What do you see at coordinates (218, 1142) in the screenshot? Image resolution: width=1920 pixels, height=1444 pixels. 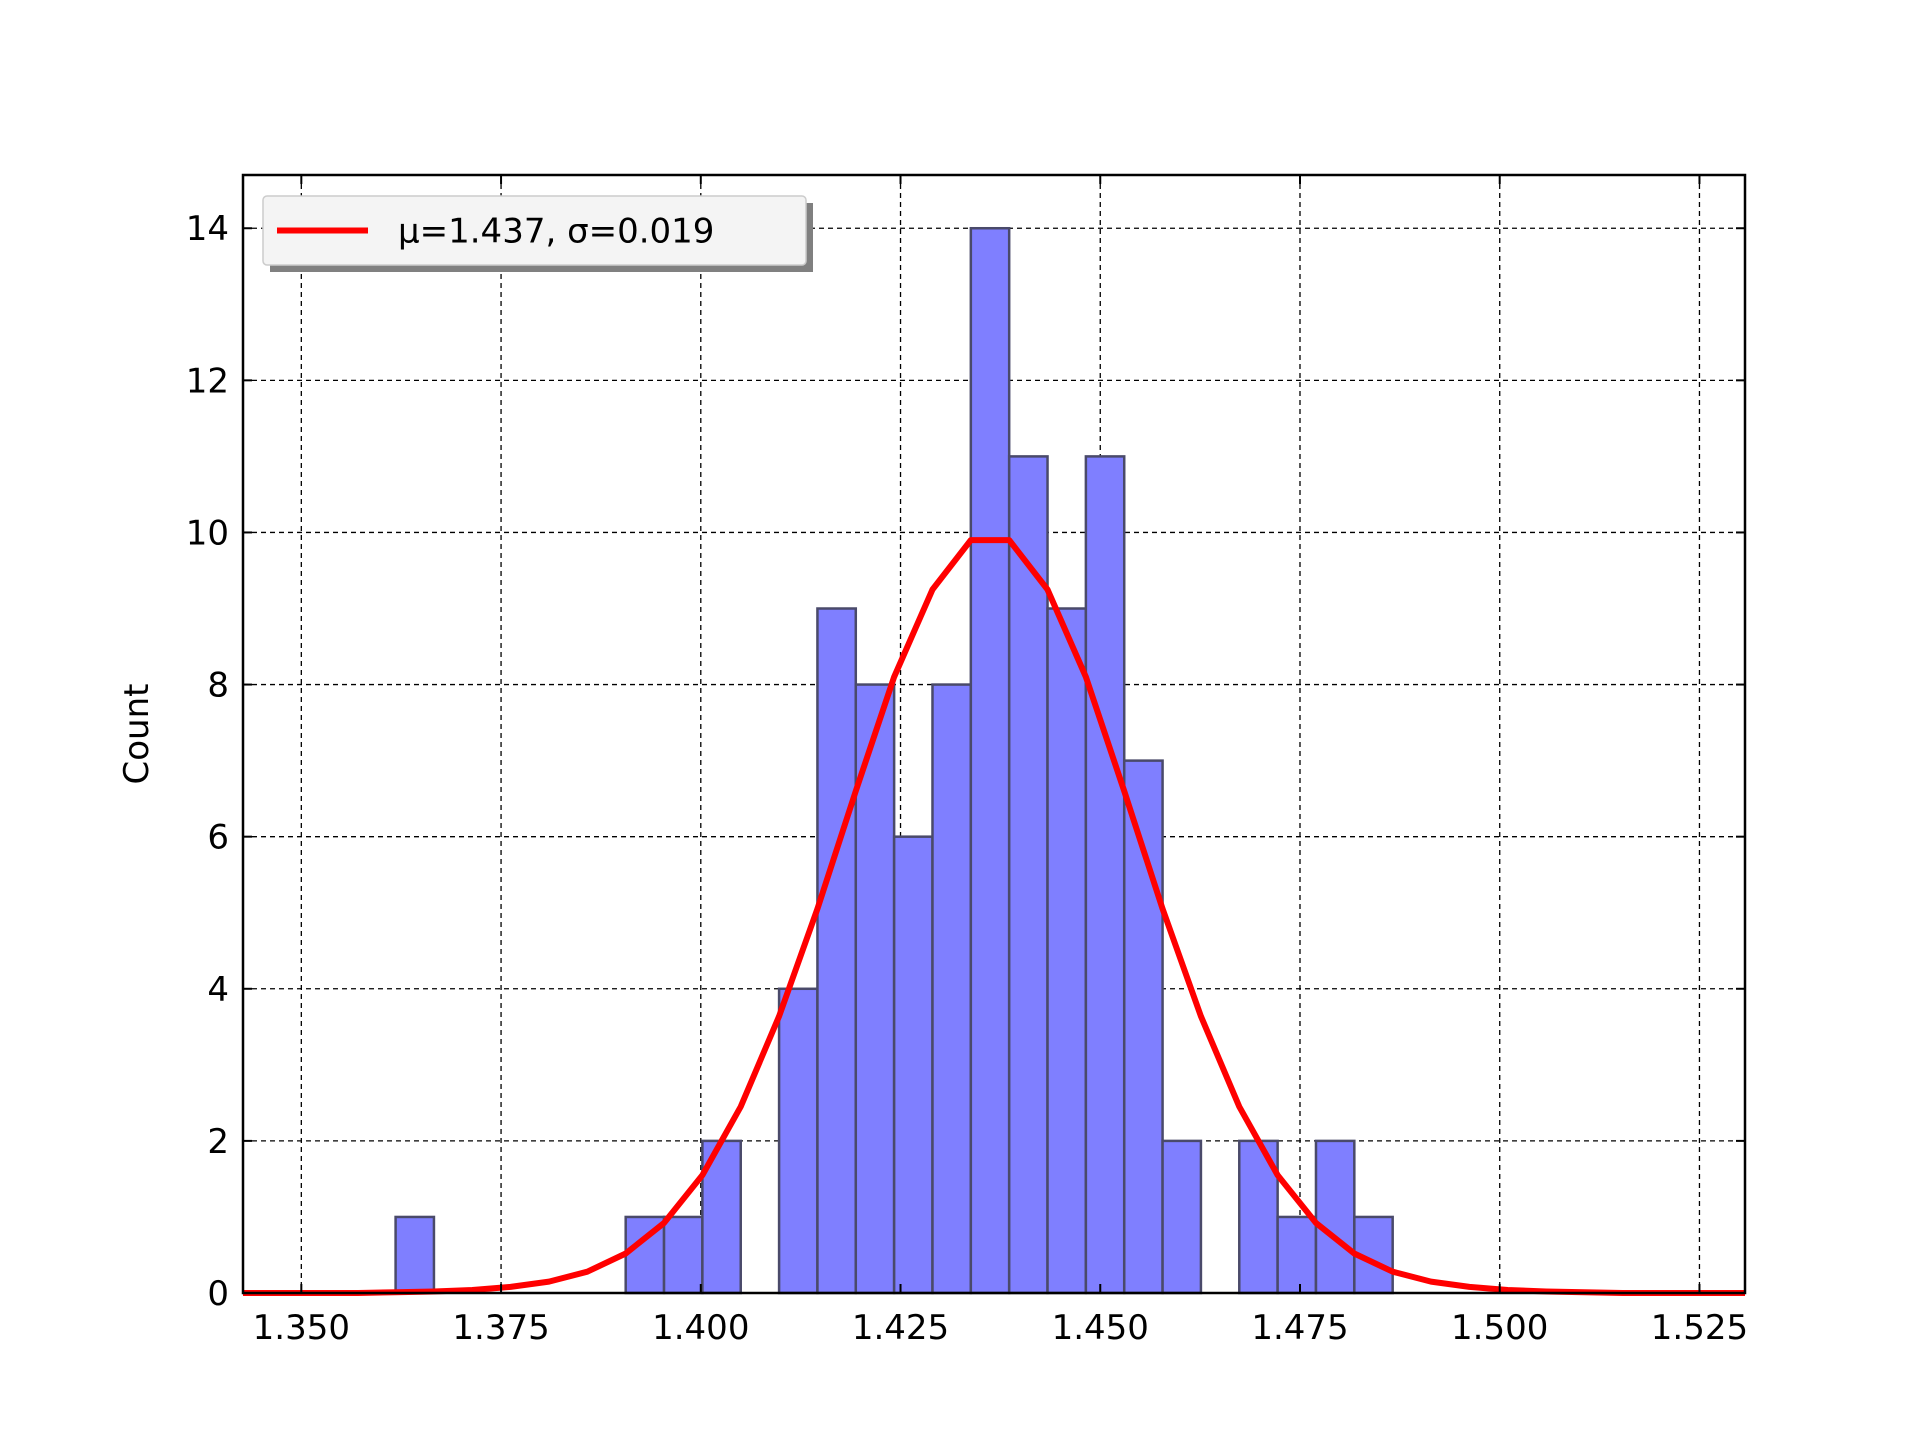 I see `y-tick-label: 2` at bounding box center [218, 1142].